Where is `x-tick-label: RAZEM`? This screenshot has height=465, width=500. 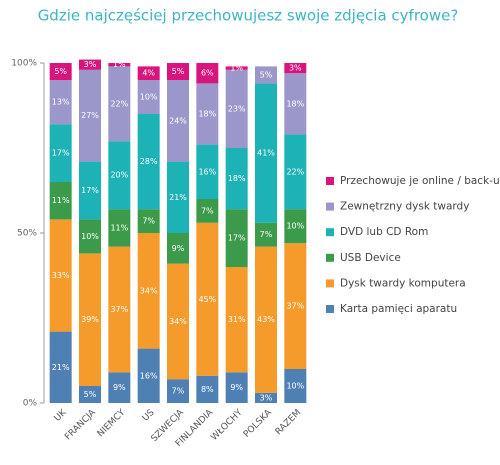 x-tick-label: RAZEM is located at coordinates (288, 422).